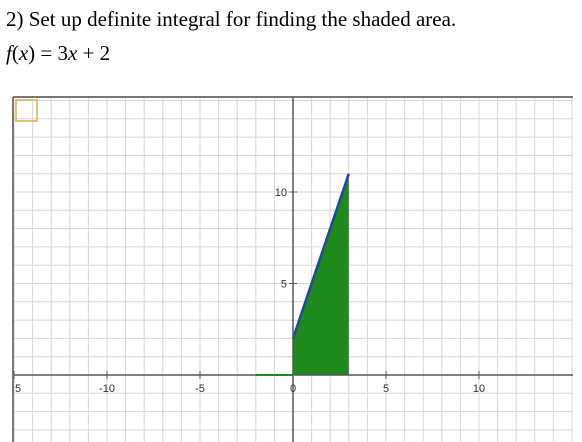 The width and height of the screenshot is (582, 442). Describe the element at coordinates (26, 110) in the screenshot. I see `graph-corner-icon` at that location.